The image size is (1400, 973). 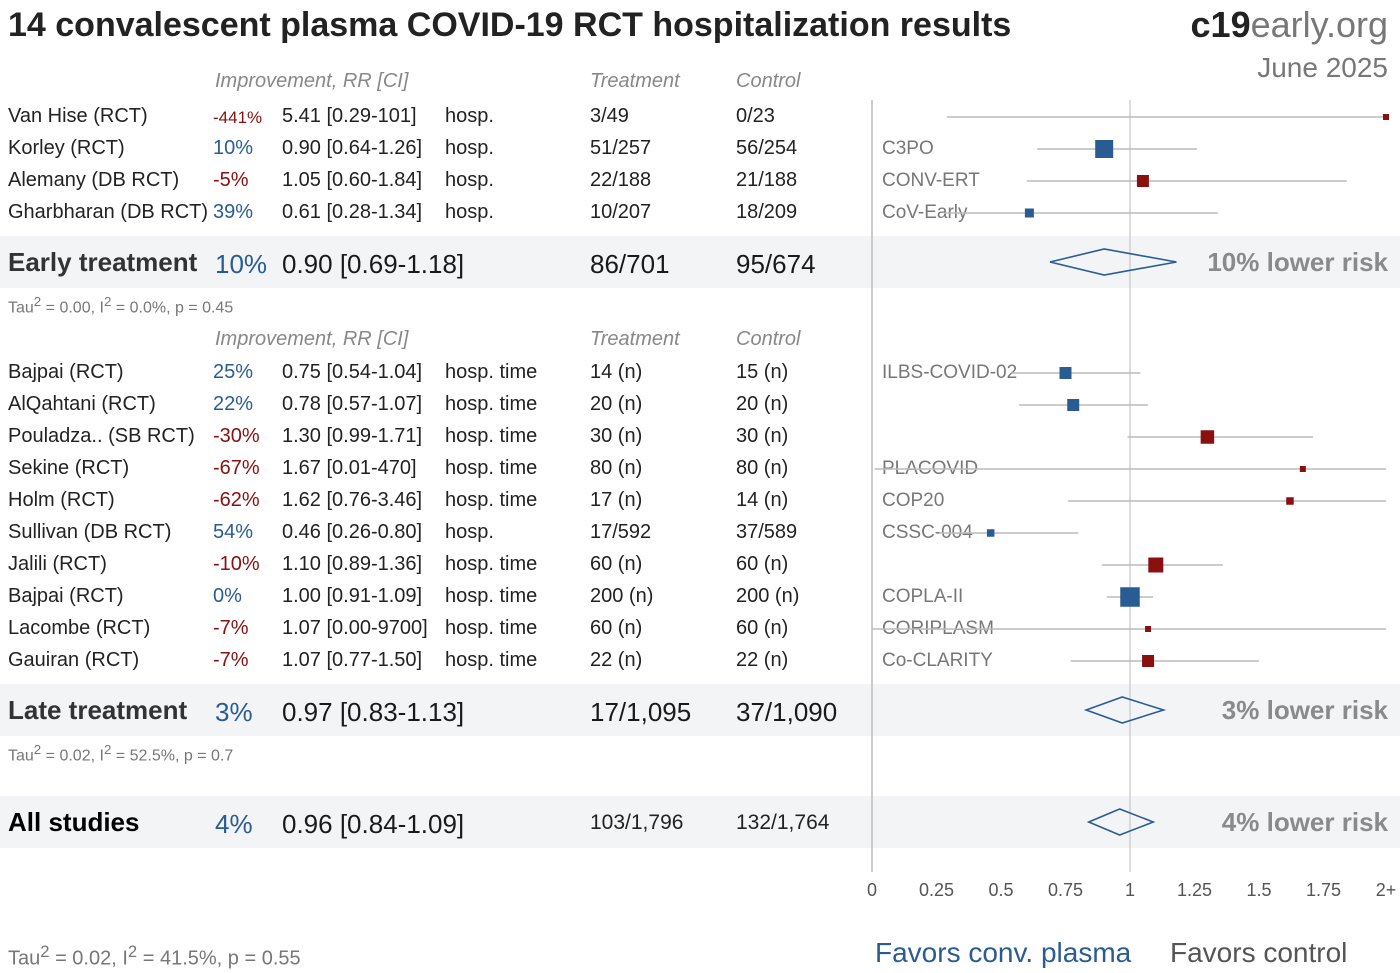 I want to click on study-rr: 0.46 [0.26-0.80], so click(x=352, y=532).